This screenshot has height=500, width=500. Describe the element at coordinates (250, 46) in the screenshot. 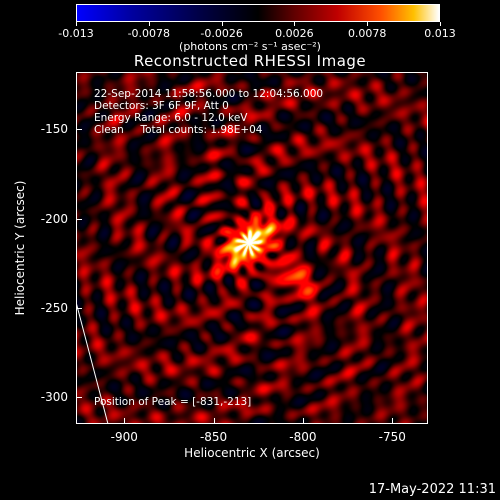

I see `colorbar-unit-label: (photons cm⁻² s⁻¹ asec⁻²)` at that location.